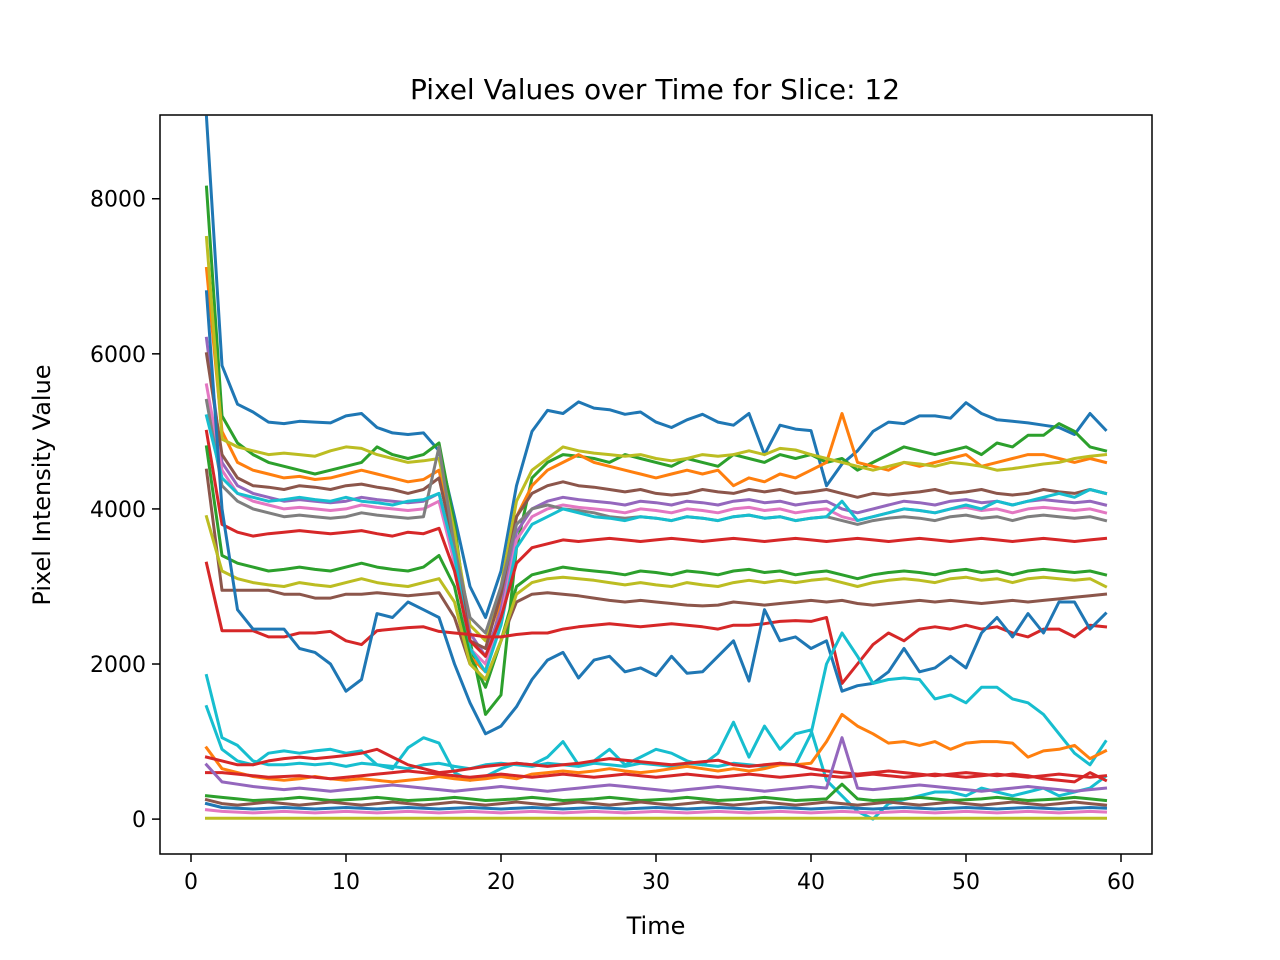  Describe the element at coordinates (655, 89) in the screenshot. I see `chart-title: Pixel Values over Time for Slice: 12` at that location.